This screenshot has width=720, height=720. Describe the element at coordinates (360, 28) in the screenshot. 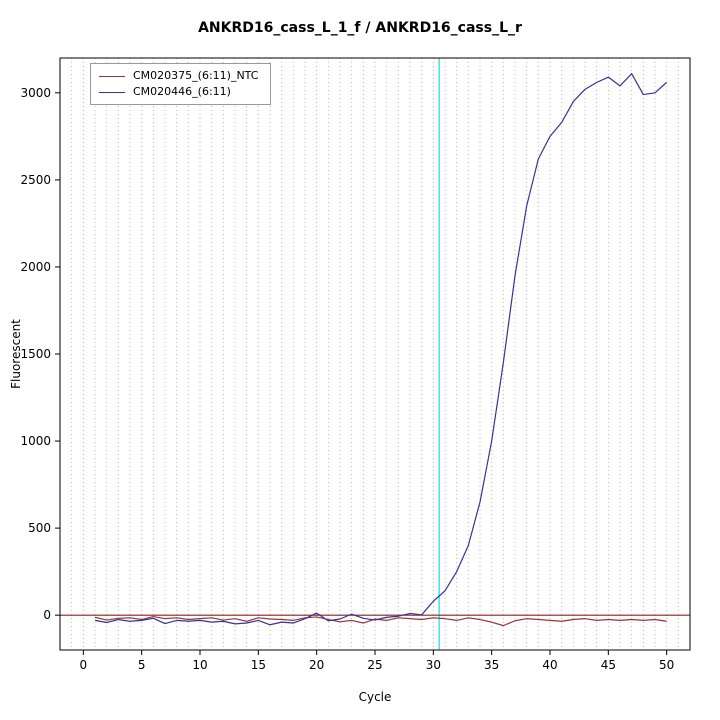

I see `chart-title: ANKRD16_cass_L_1_f / ANKRD16_cass_L_r` at that location.